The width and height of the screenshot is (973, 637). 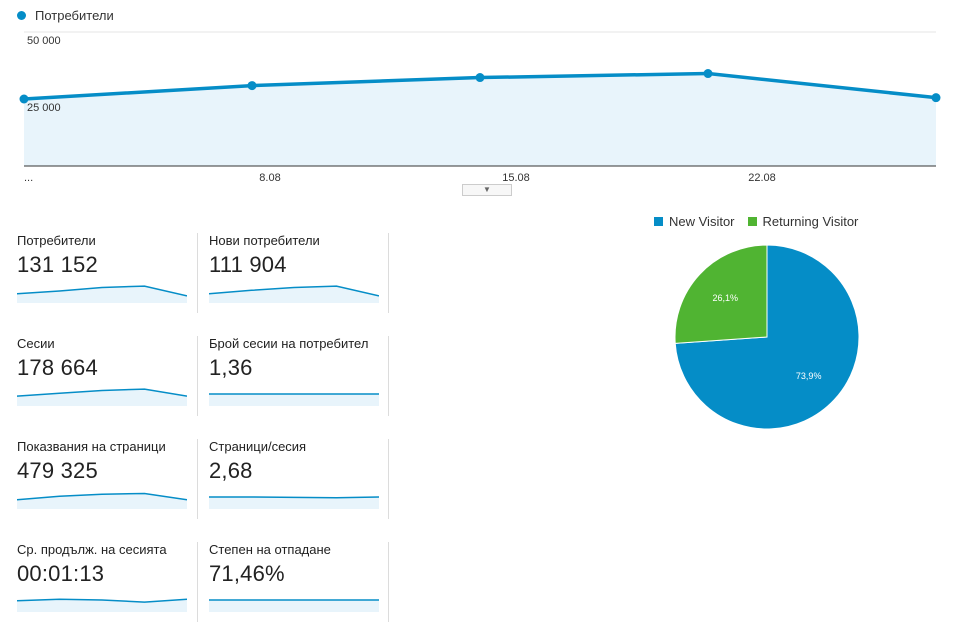 I want to click on metric-label: Нови потребители, so click(x=264, y=240).